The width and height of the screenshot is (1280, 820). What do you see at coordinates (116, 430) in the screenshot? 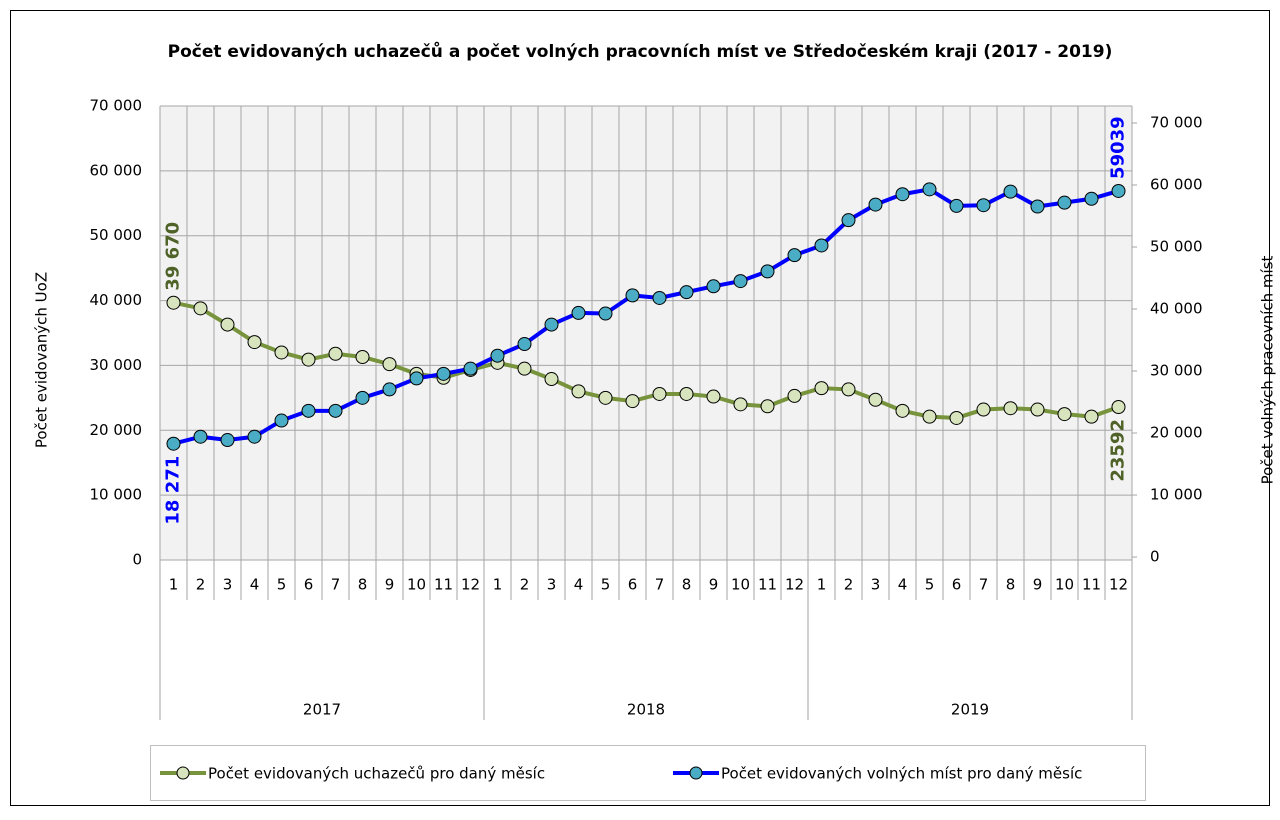
I see `y-tick-label: 20 000` at bounding box center [116, 430].